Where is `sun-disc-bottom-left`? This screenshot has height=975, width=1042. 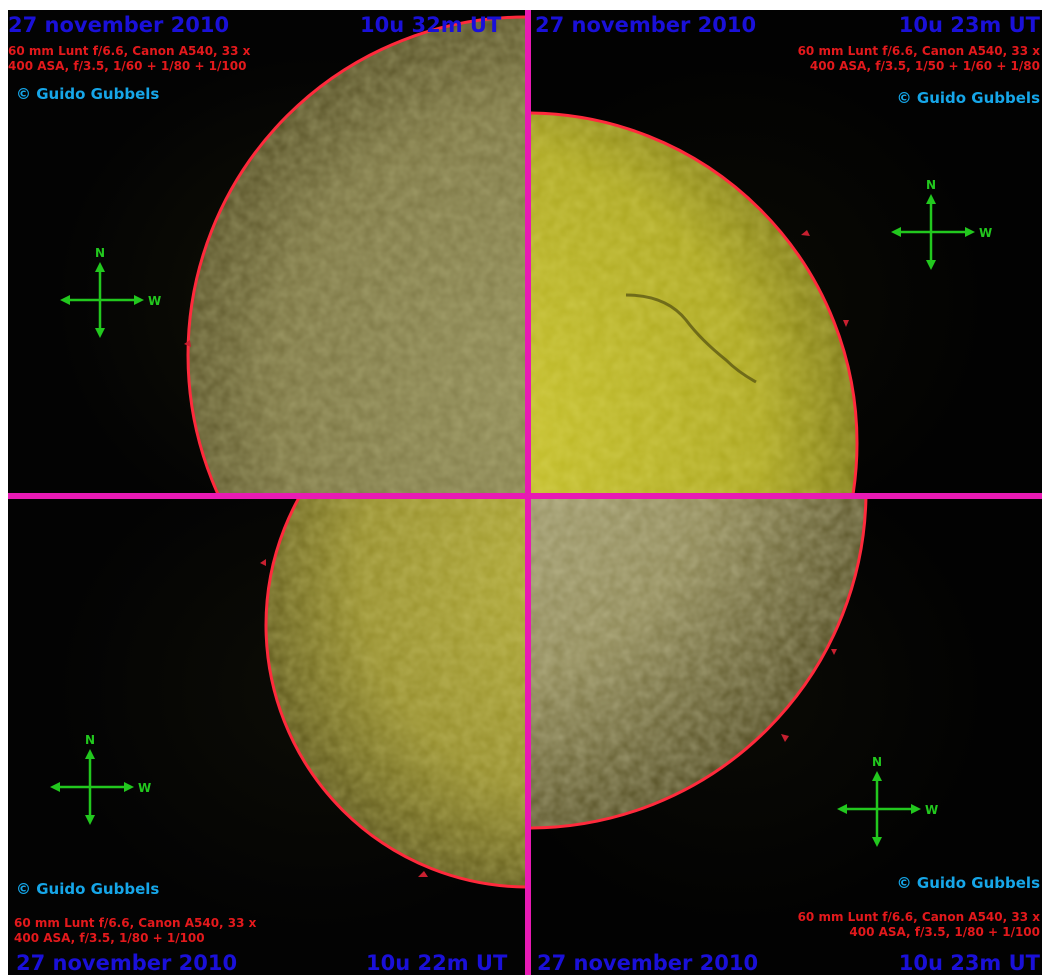
sun-disc-bottom-left is located at coordinates (392, 694).